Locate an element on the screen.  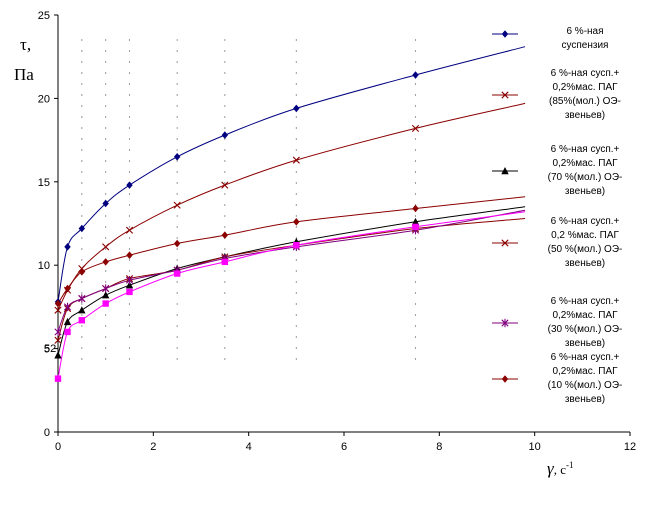
stray-label: 52 is located at coordinates (50, 349).